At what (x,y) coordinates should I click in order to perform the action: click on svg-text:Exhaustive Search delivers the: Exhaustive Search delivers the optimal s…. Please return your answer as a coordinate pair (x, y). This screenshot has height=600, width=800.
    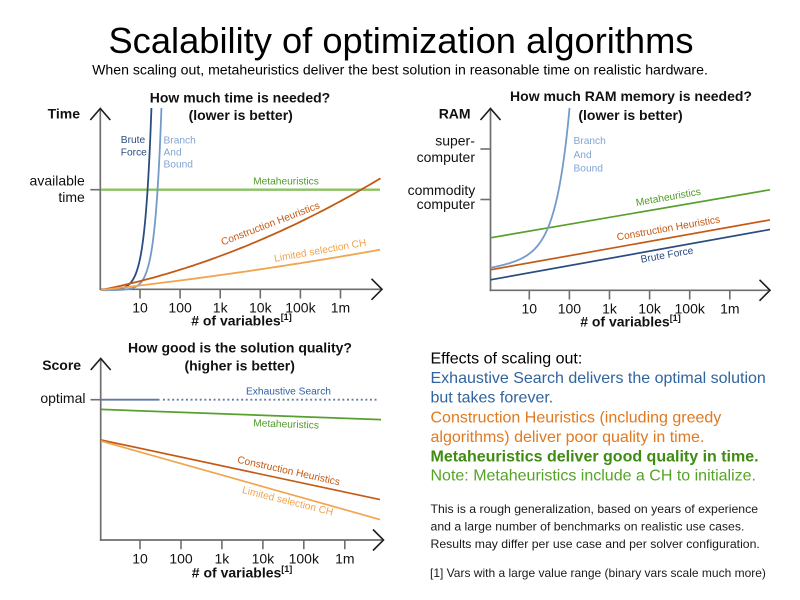
    Looking at the image, I should click on (598, 378).